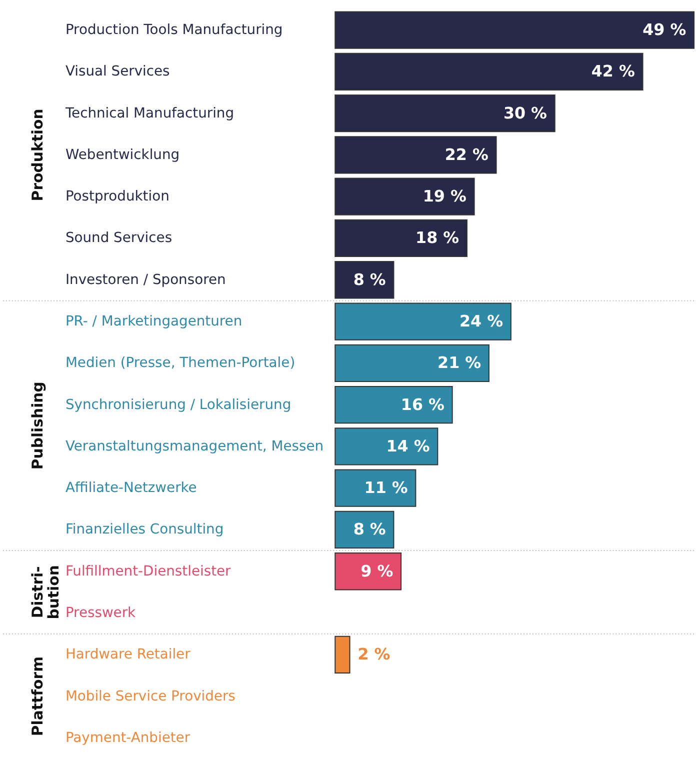 This screenshot has width=699, height=769. What do you see at coordinates (127, 738) in the screenshot?
I see `y-tick-label: Payment-Anbieter` at bounding box center [127, 738].